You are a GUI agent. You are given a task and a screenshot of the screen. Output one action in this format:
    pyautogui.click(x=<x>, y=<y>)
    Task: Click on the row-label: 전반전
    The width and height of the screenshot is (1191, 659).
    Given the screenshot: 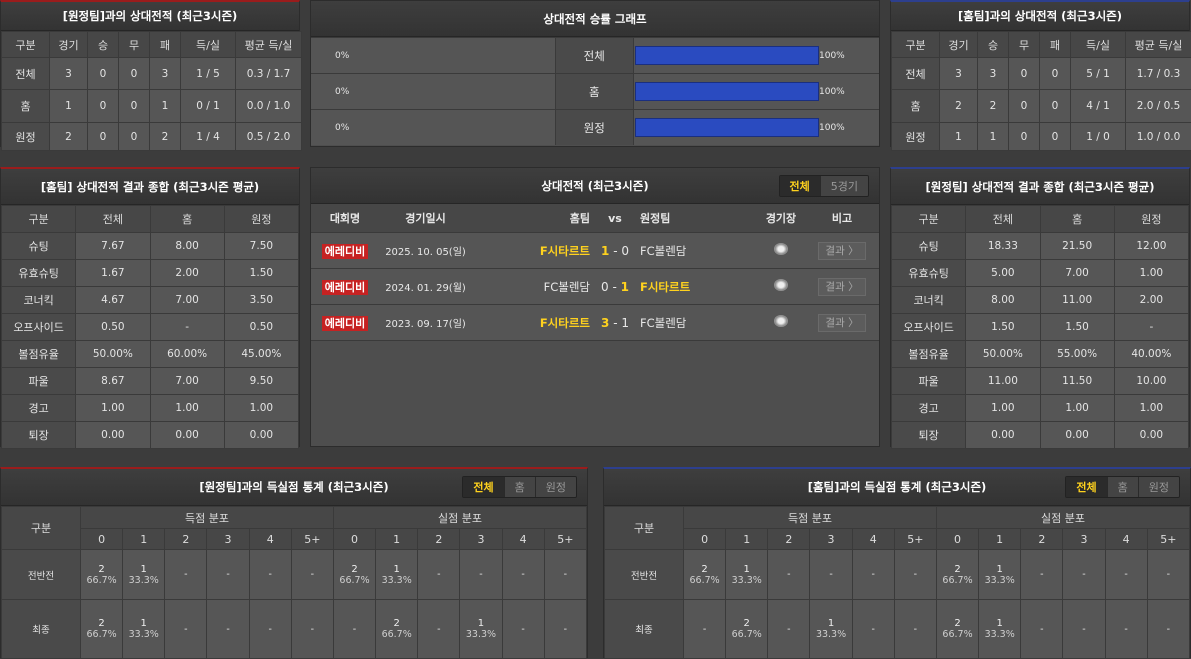 What is the action you would take?
    pyautogui.click(x=644, y=575)
    